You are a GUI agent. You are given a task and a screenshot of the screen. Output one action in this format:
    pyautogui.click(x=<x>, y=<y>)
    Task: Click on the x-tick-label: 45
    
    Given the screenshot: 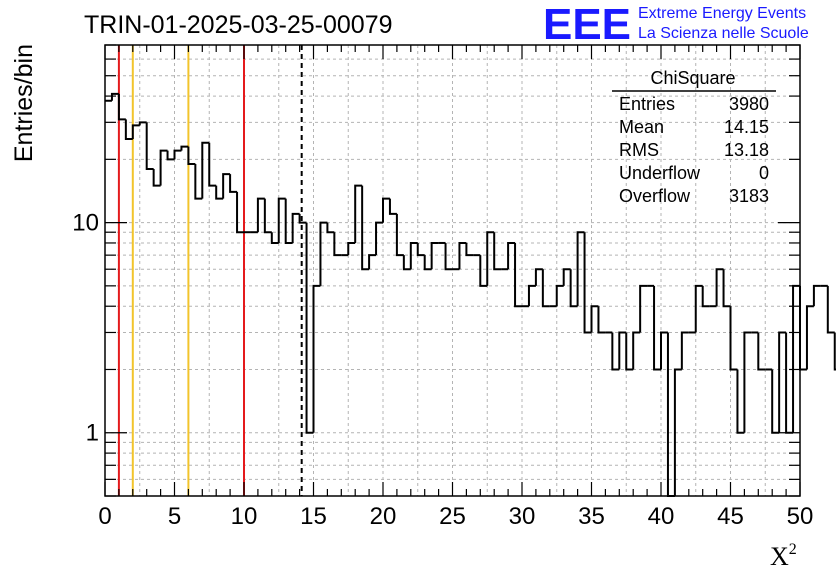 What is the action you would take?
    pyautogui.click(x=730, y=516)
    